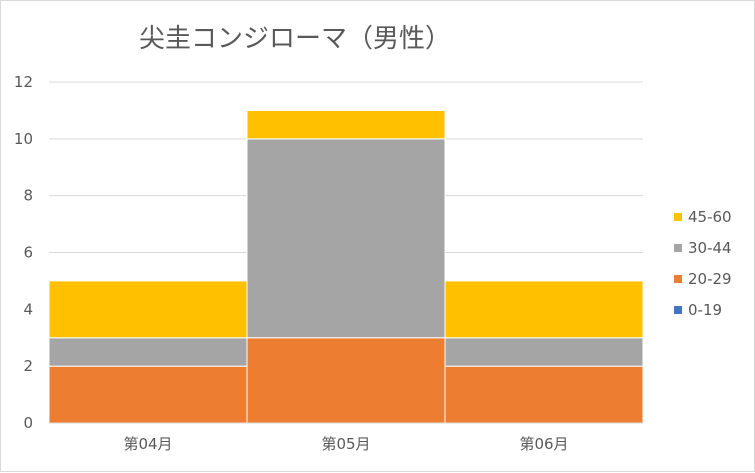 This screenshot has width=755, height=473. What do you see at coordinates (28, 423) in the screenshot?
I see `y-tick-label: 0` at bounding box center [28, 423].